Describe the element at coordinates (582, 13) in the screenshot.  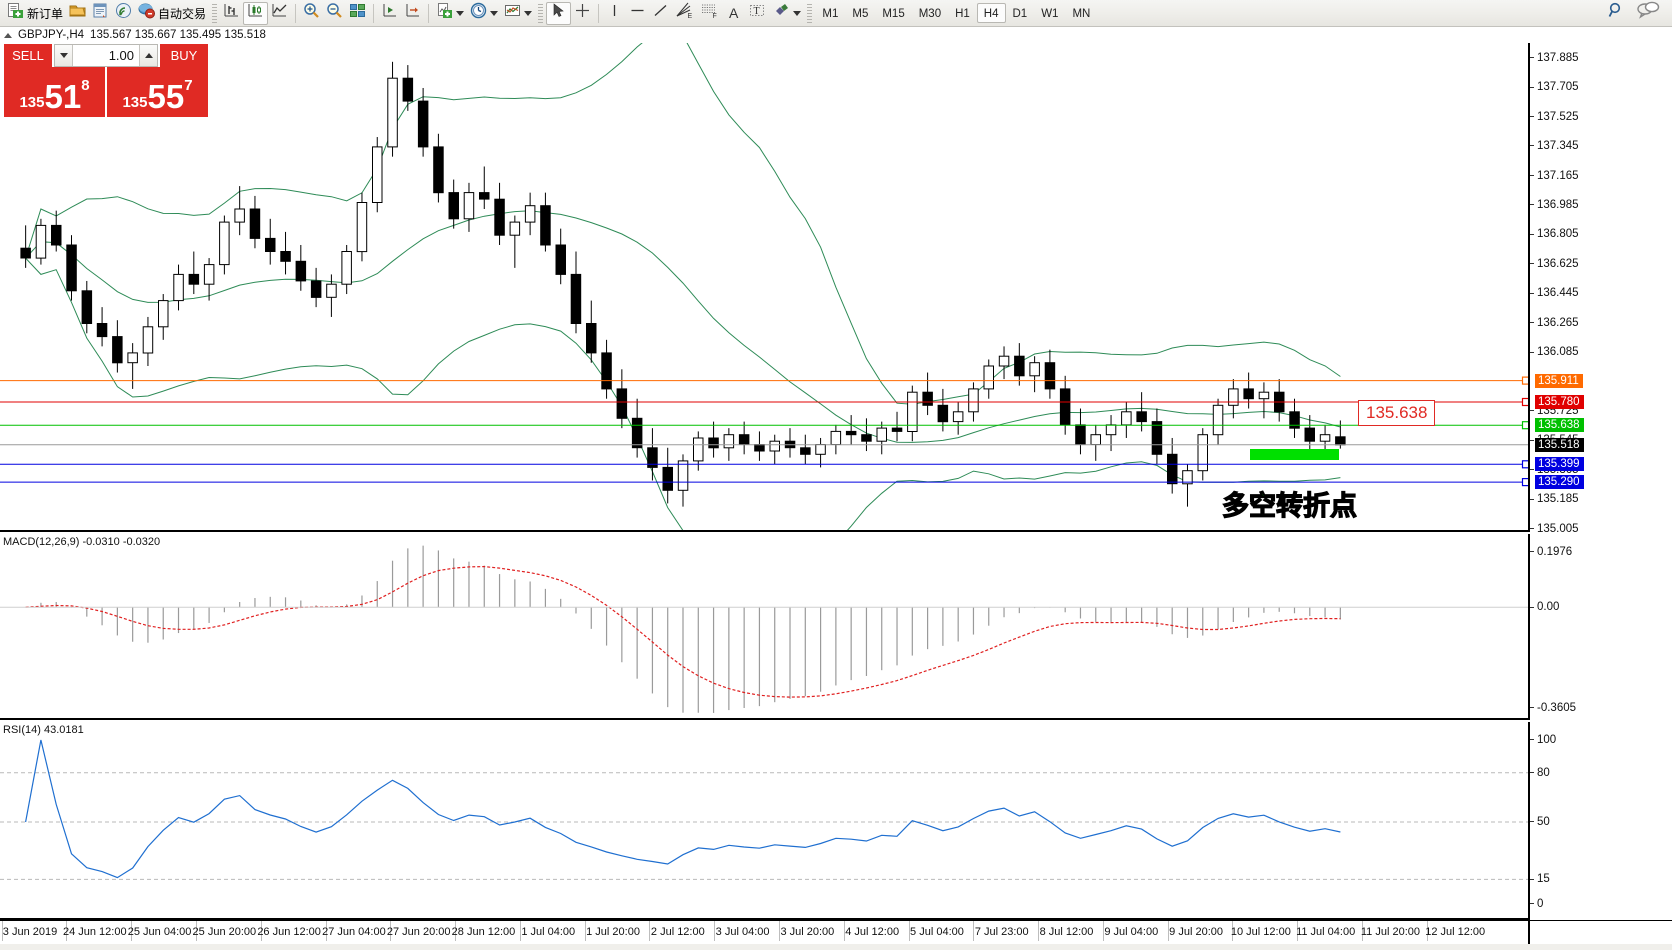
I see `crosshair-tool-button` at that location.